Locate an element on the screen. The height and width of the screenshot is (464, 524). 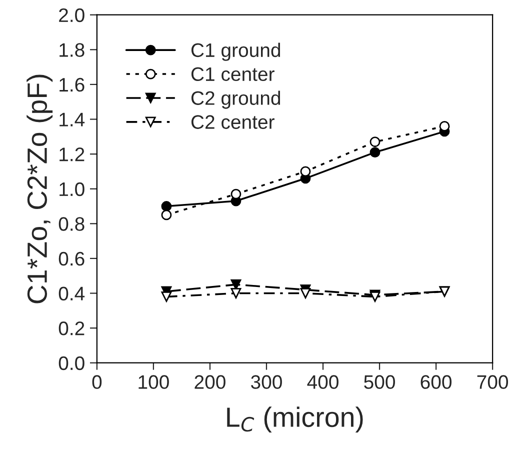
y-tick-label: 0.8 is located at coordinates (71, 224).